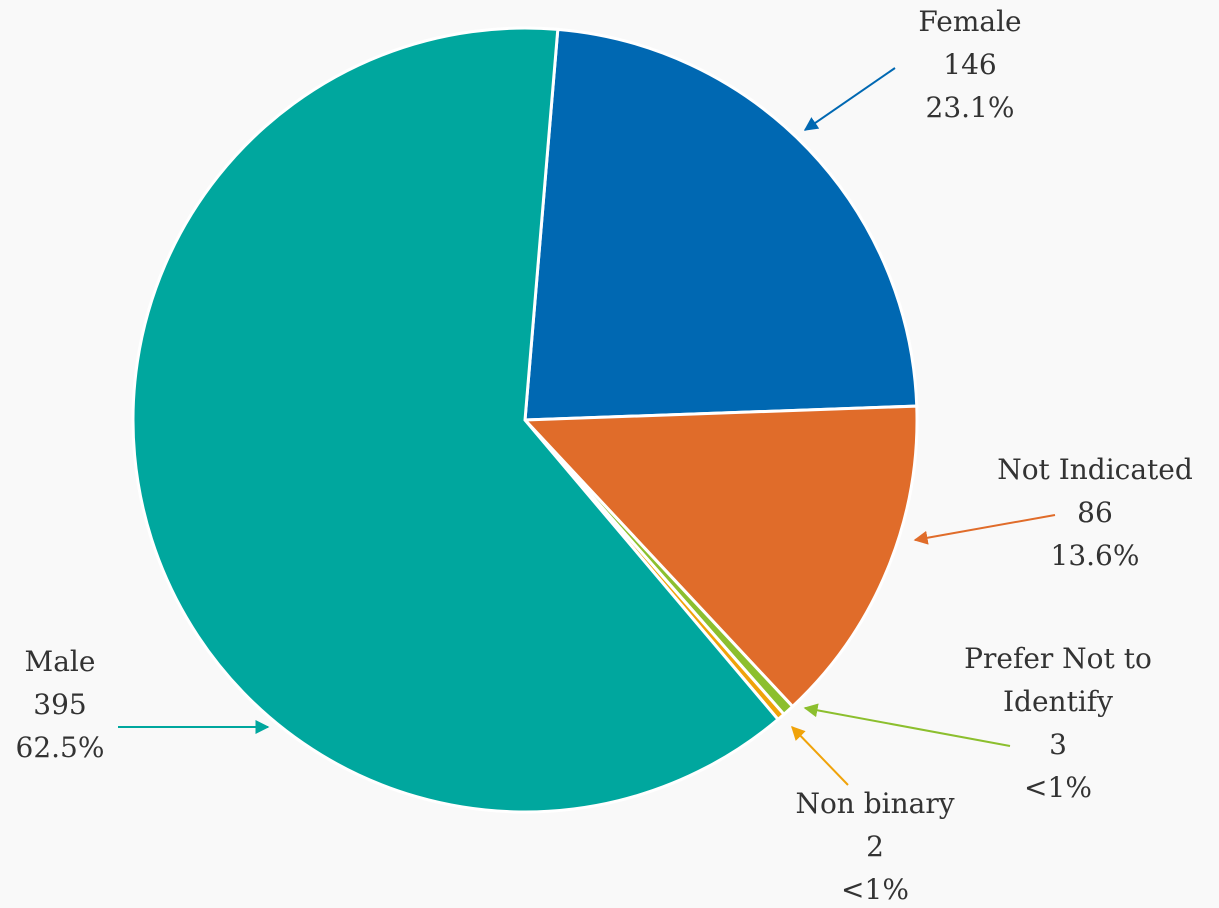  I want to click on label-count: 2, so click(875, 846).